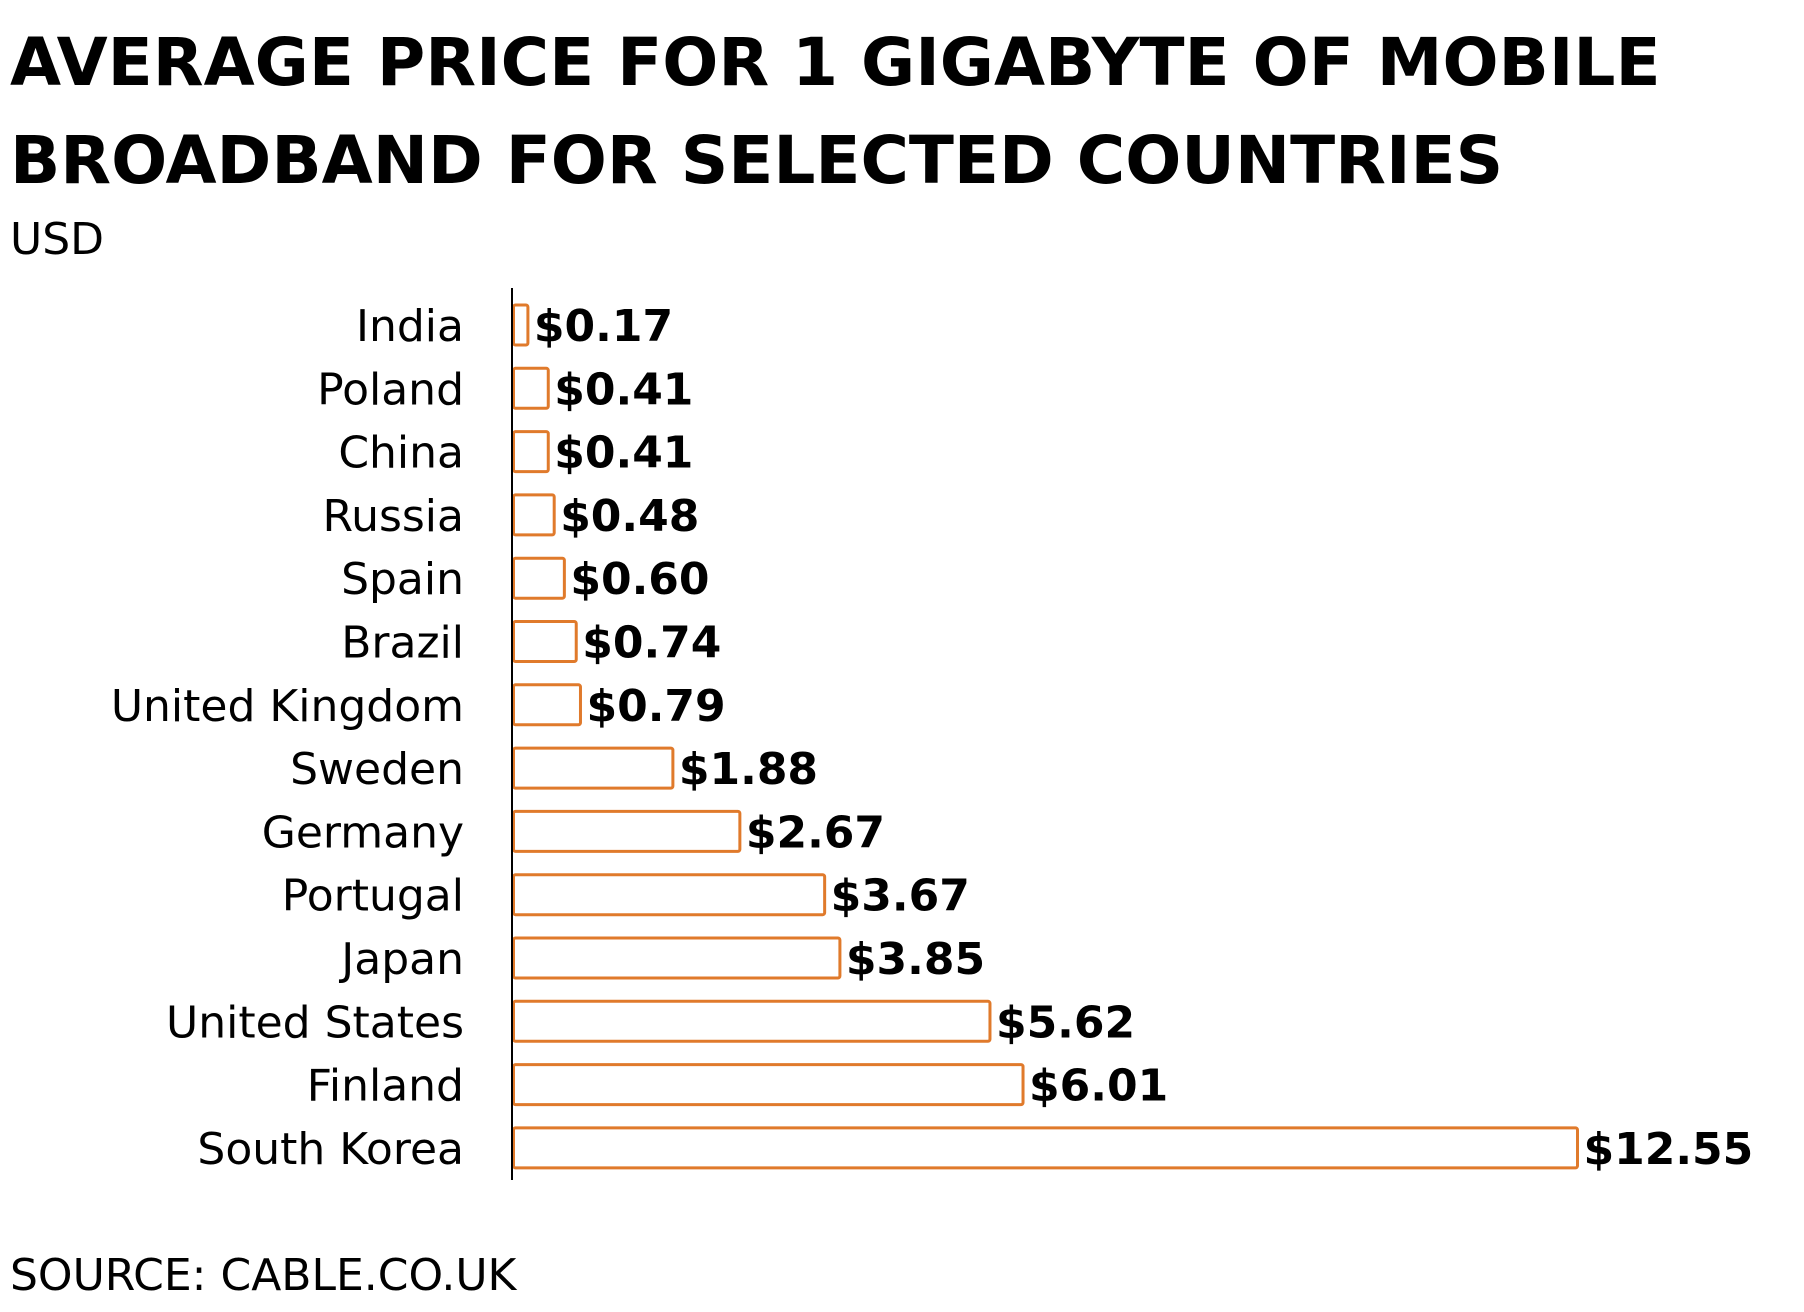  What do you see at coordinates (655, 706) in the screenshot?
I see `value-label: $0.79` at bounding box center [655, 706].